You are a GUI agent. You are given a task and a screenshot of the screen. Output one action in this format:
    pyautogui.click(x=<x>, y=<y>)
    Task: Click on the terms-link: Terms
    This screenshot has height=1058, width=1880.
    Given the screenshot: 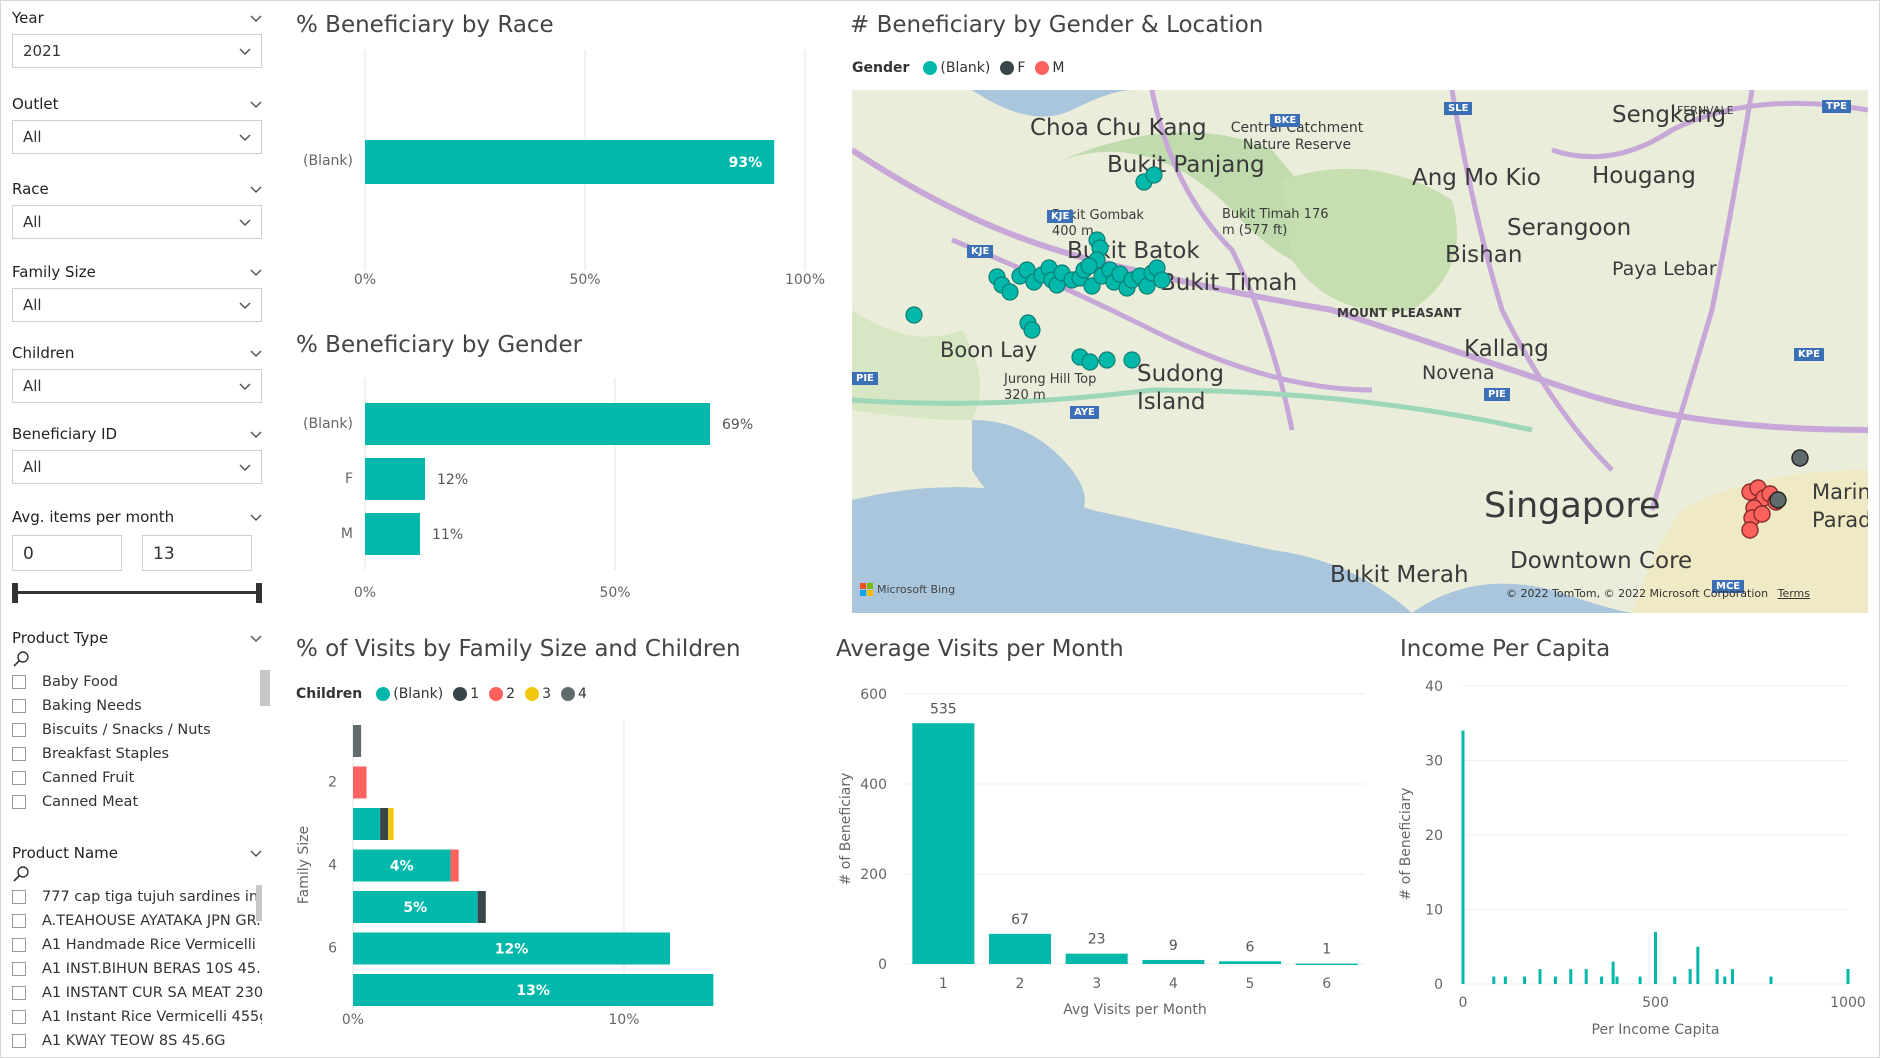 What is the action you would take?
    pyautogui.click(x=1793, y=593)
    